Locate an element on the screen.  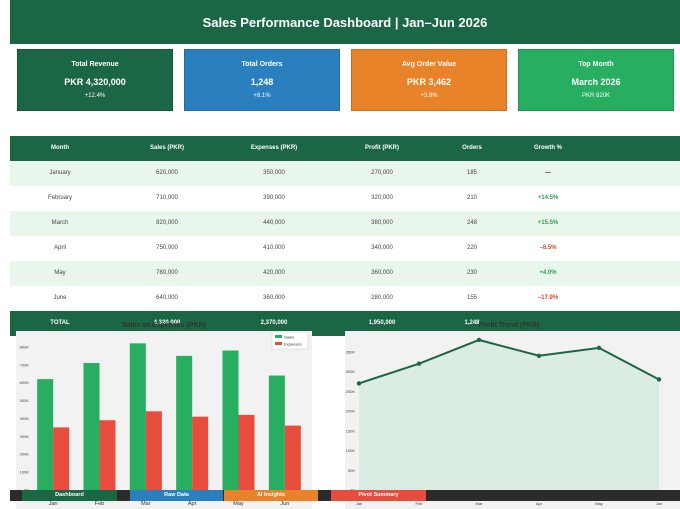
cell-sales: 780,000 is located at coordinates (167, 273).